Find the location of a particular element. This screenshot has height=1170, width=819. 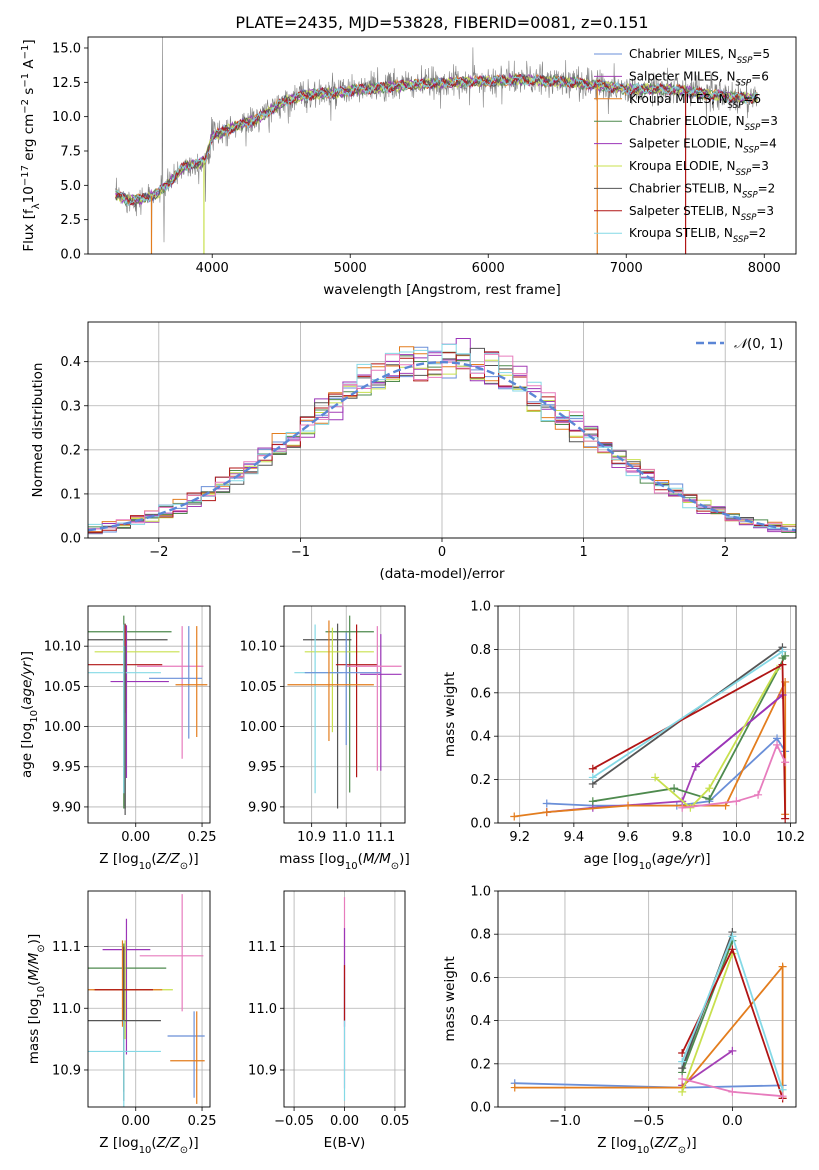

x-axis-label: mass [log10(M/M⊙)] is located at coordinates (344, 861).